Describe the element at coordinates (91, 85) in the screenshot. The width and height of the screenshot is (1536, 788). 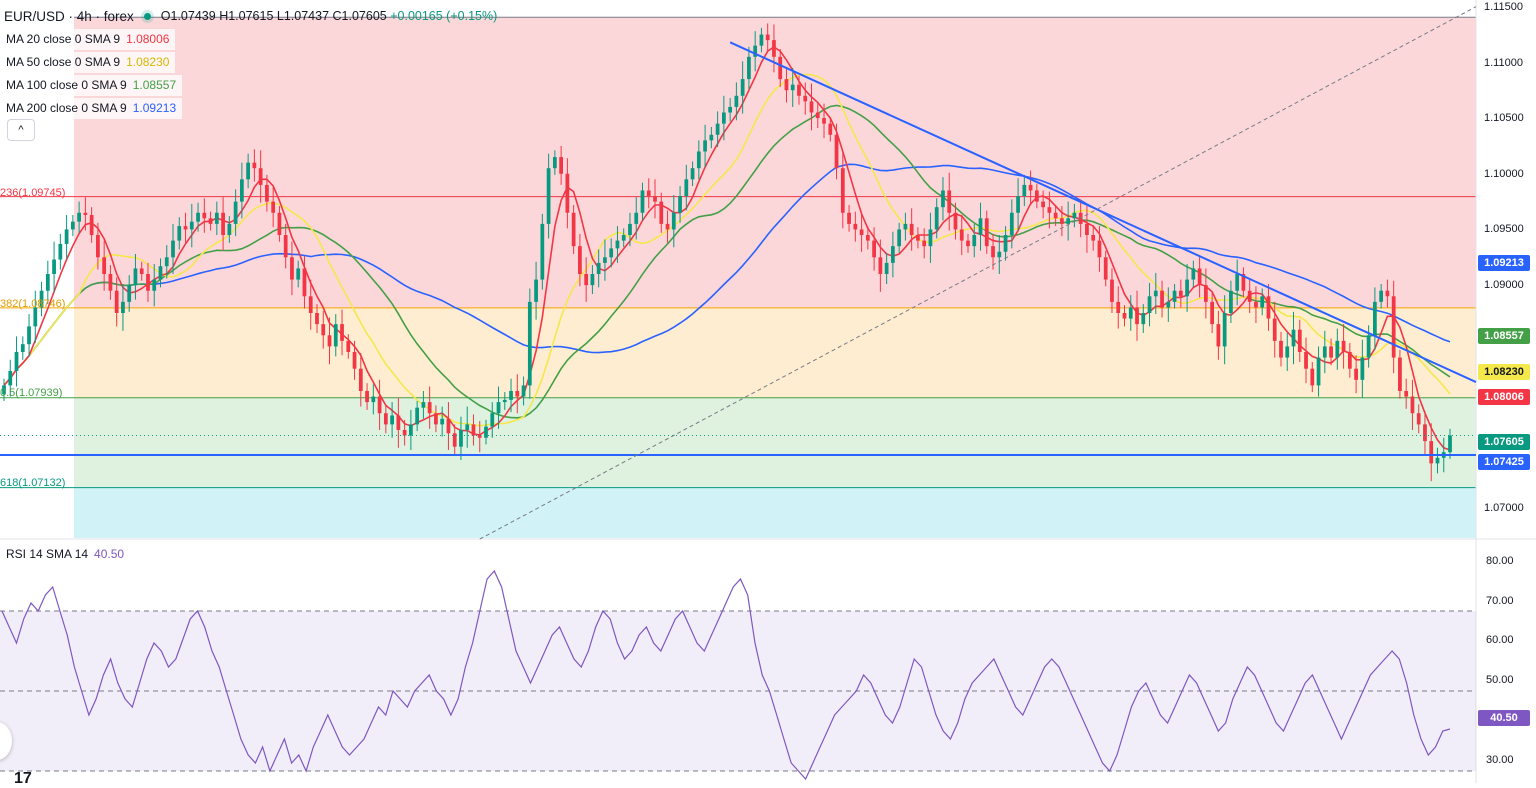
I see `legend-ma100: MA 100 close 0 SMA 9 1.08557` at that location.